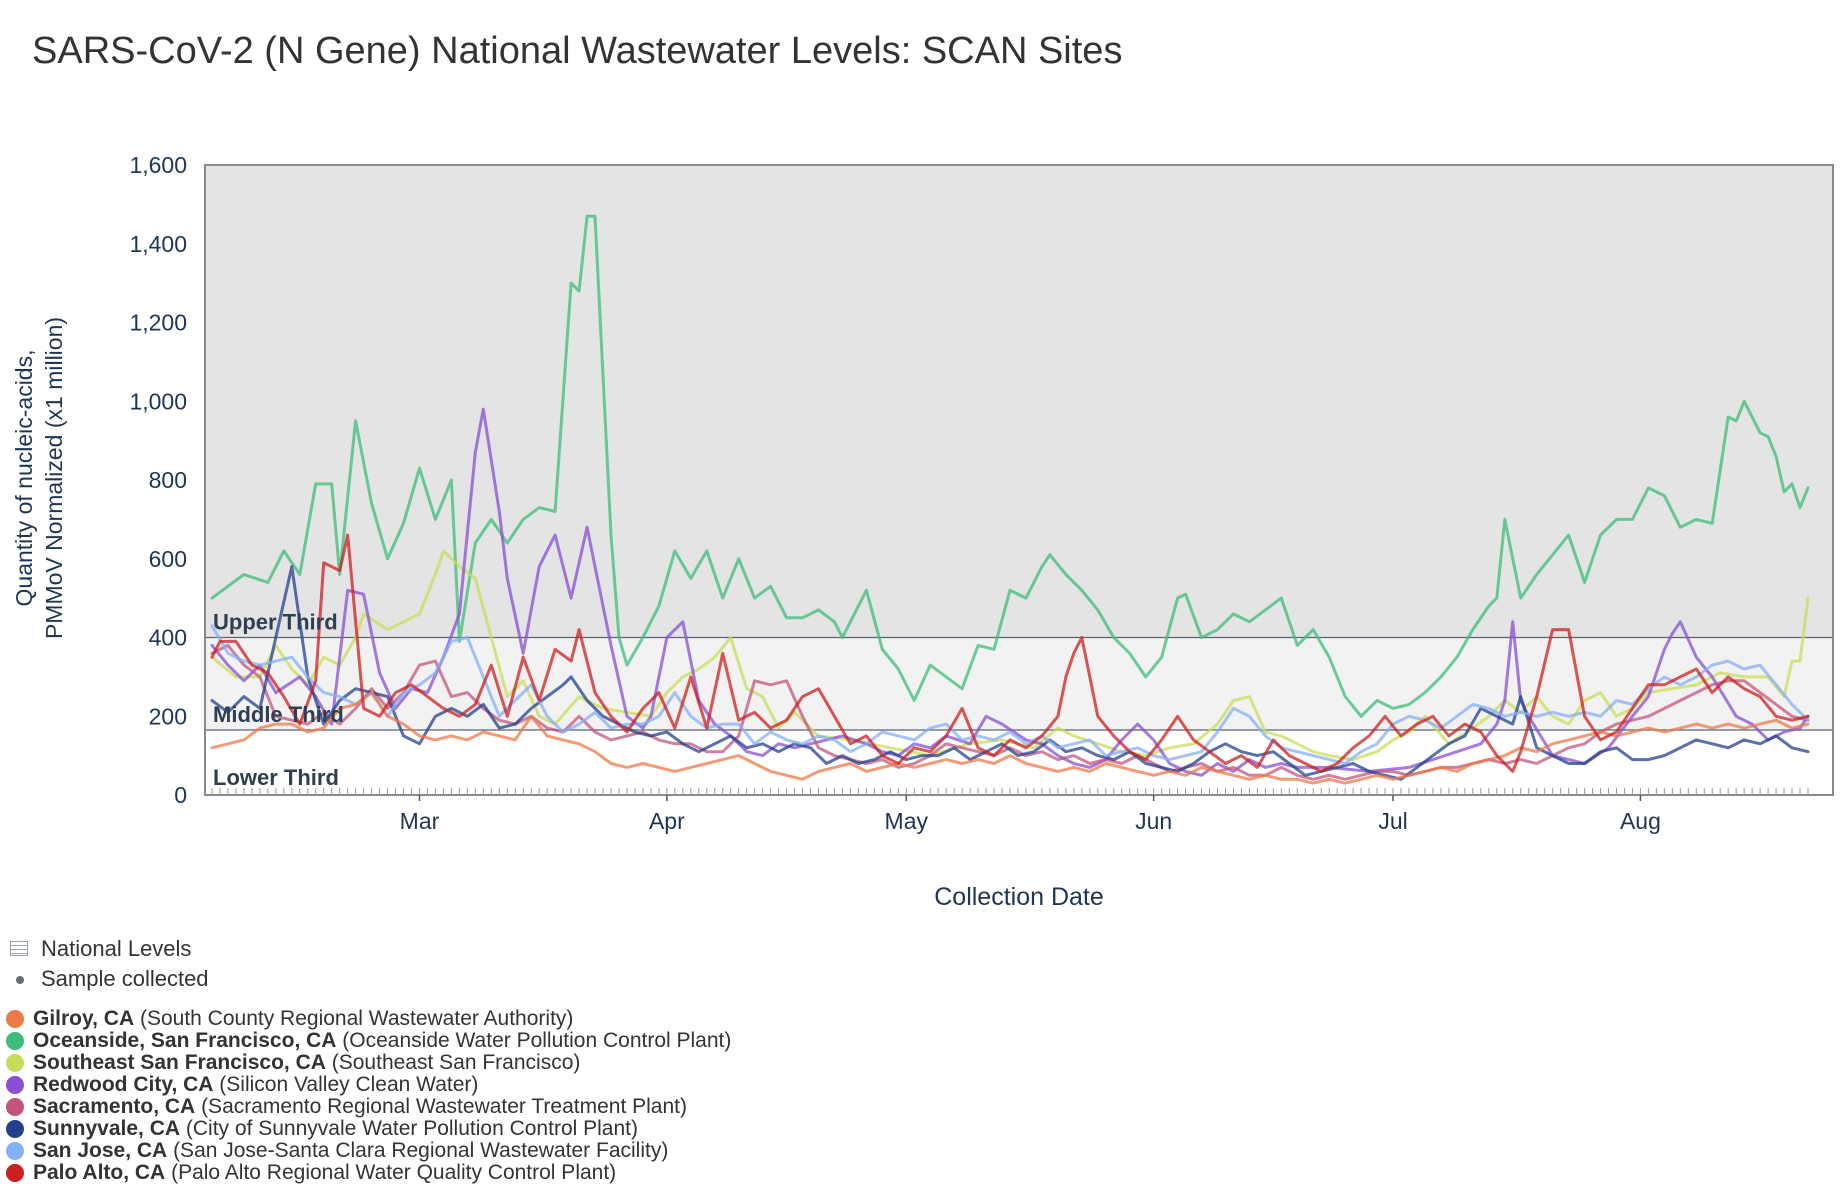 The image size is (1848, 1184). What do you see at coordinates (24, 478) in the screenshot?
I see `y-axis-title-line-1: Quantity of nucleic-acids,` at bounding box center [24, 478].